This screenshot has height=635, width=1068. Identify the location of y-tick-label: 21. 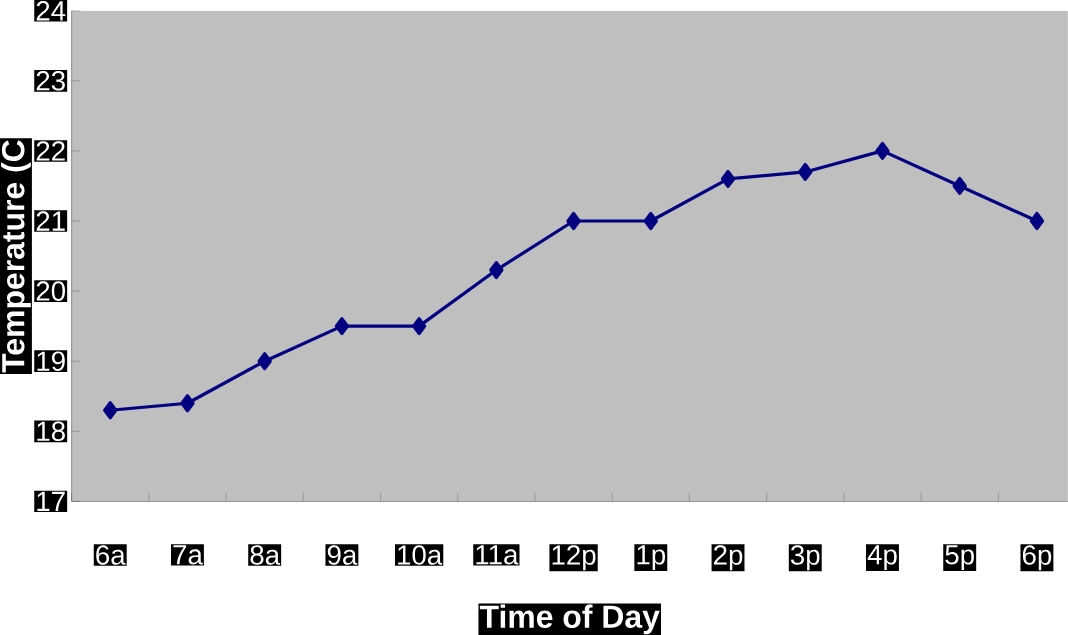
(50, 221).